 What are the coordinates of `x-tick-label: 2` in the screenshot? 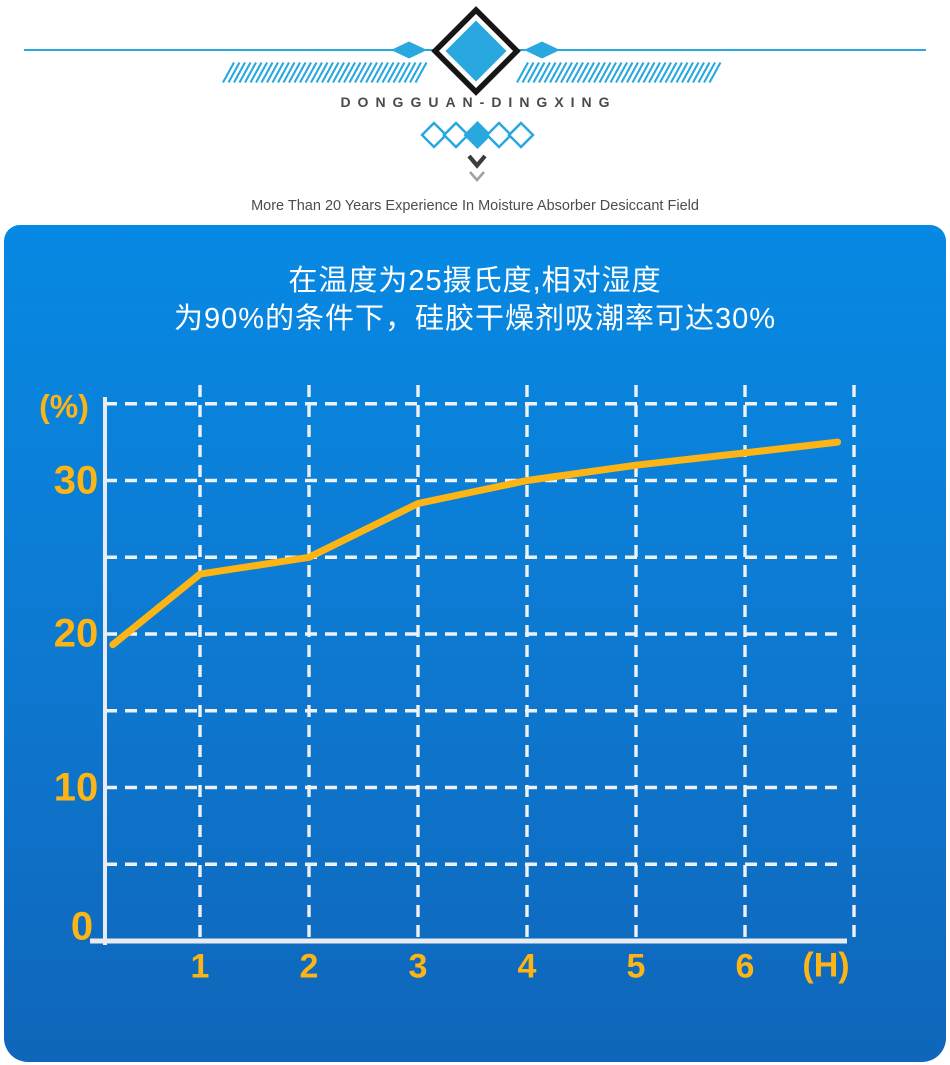 It's located at (309, 966).